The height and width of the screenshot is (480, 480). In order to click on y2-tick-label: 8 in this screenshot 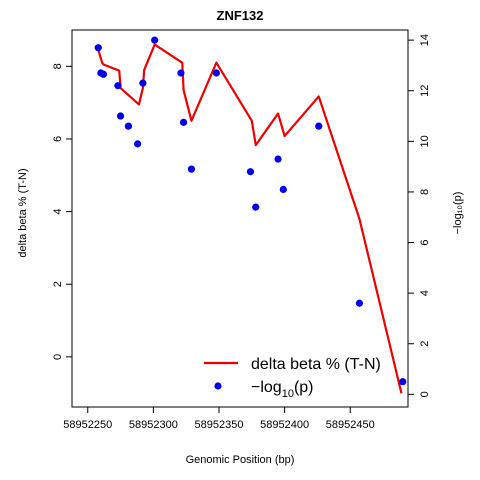, I will do `click(425, 192)`.